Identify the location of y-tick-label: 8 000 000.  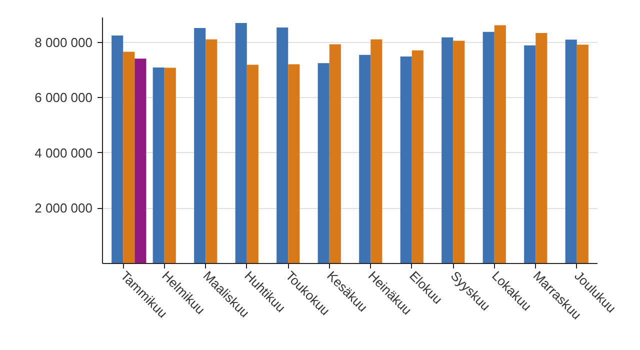
(63, 42).